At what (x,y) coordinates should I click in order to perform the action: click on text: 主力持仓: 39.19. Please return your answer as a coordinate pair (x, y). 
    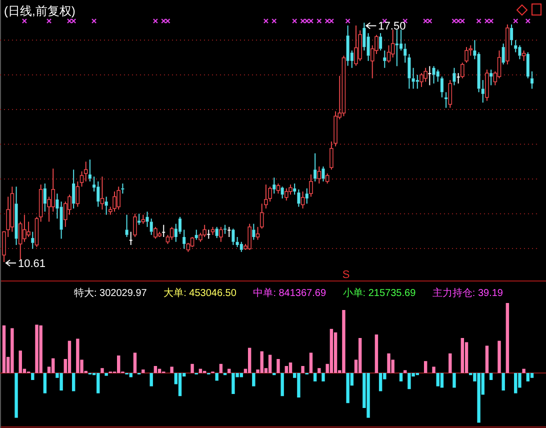
    Looking at the image, I should click on (468, 293).